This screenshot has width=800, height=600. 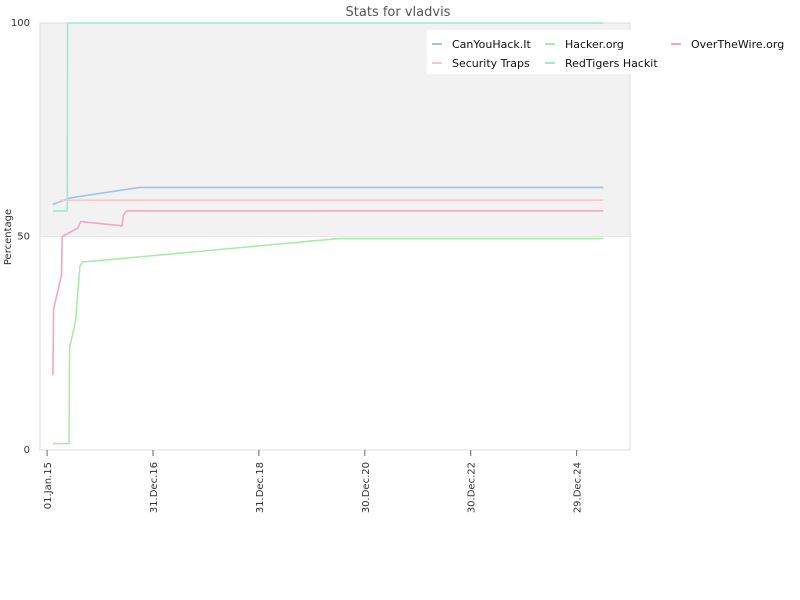 I want to click on legend-background, so click(x=607, y=52).